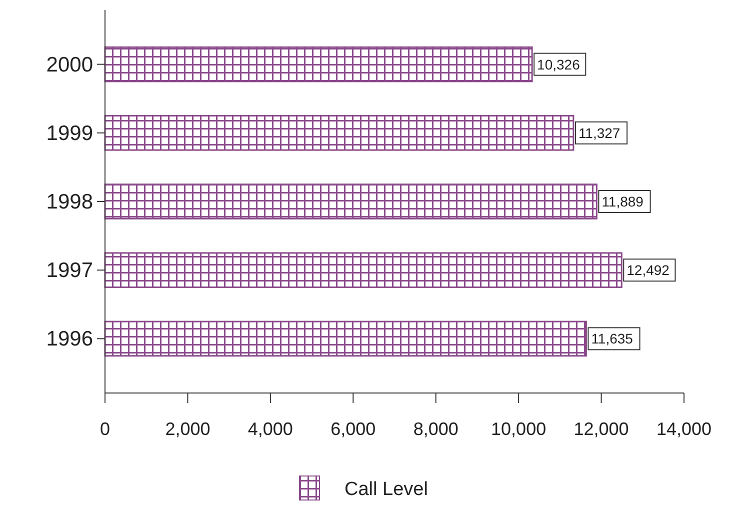 The width and height of the screenshot is (739, 518). I want to click on y-tick-label: 1996, so click(69, 339).